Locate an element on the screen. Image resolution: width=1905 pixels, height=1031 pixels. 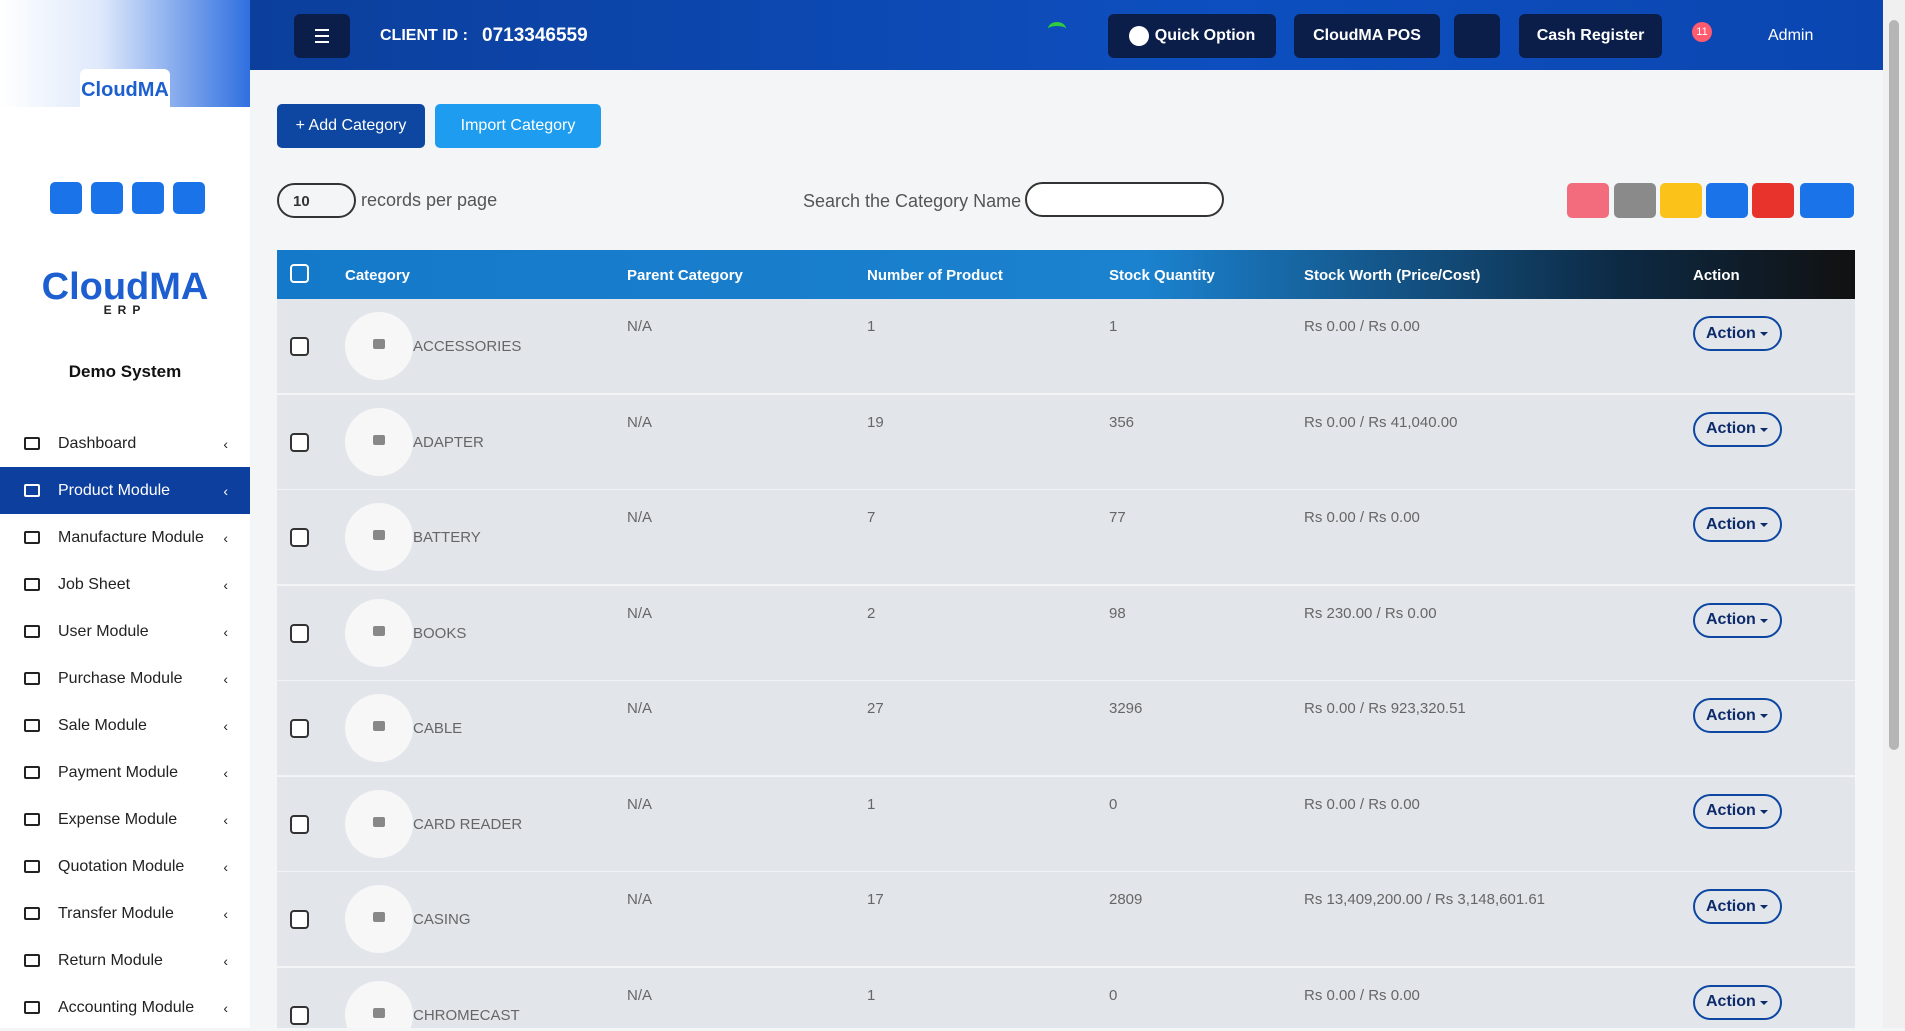
cash-register: Cash Register is located at coordinates (1590, 36).